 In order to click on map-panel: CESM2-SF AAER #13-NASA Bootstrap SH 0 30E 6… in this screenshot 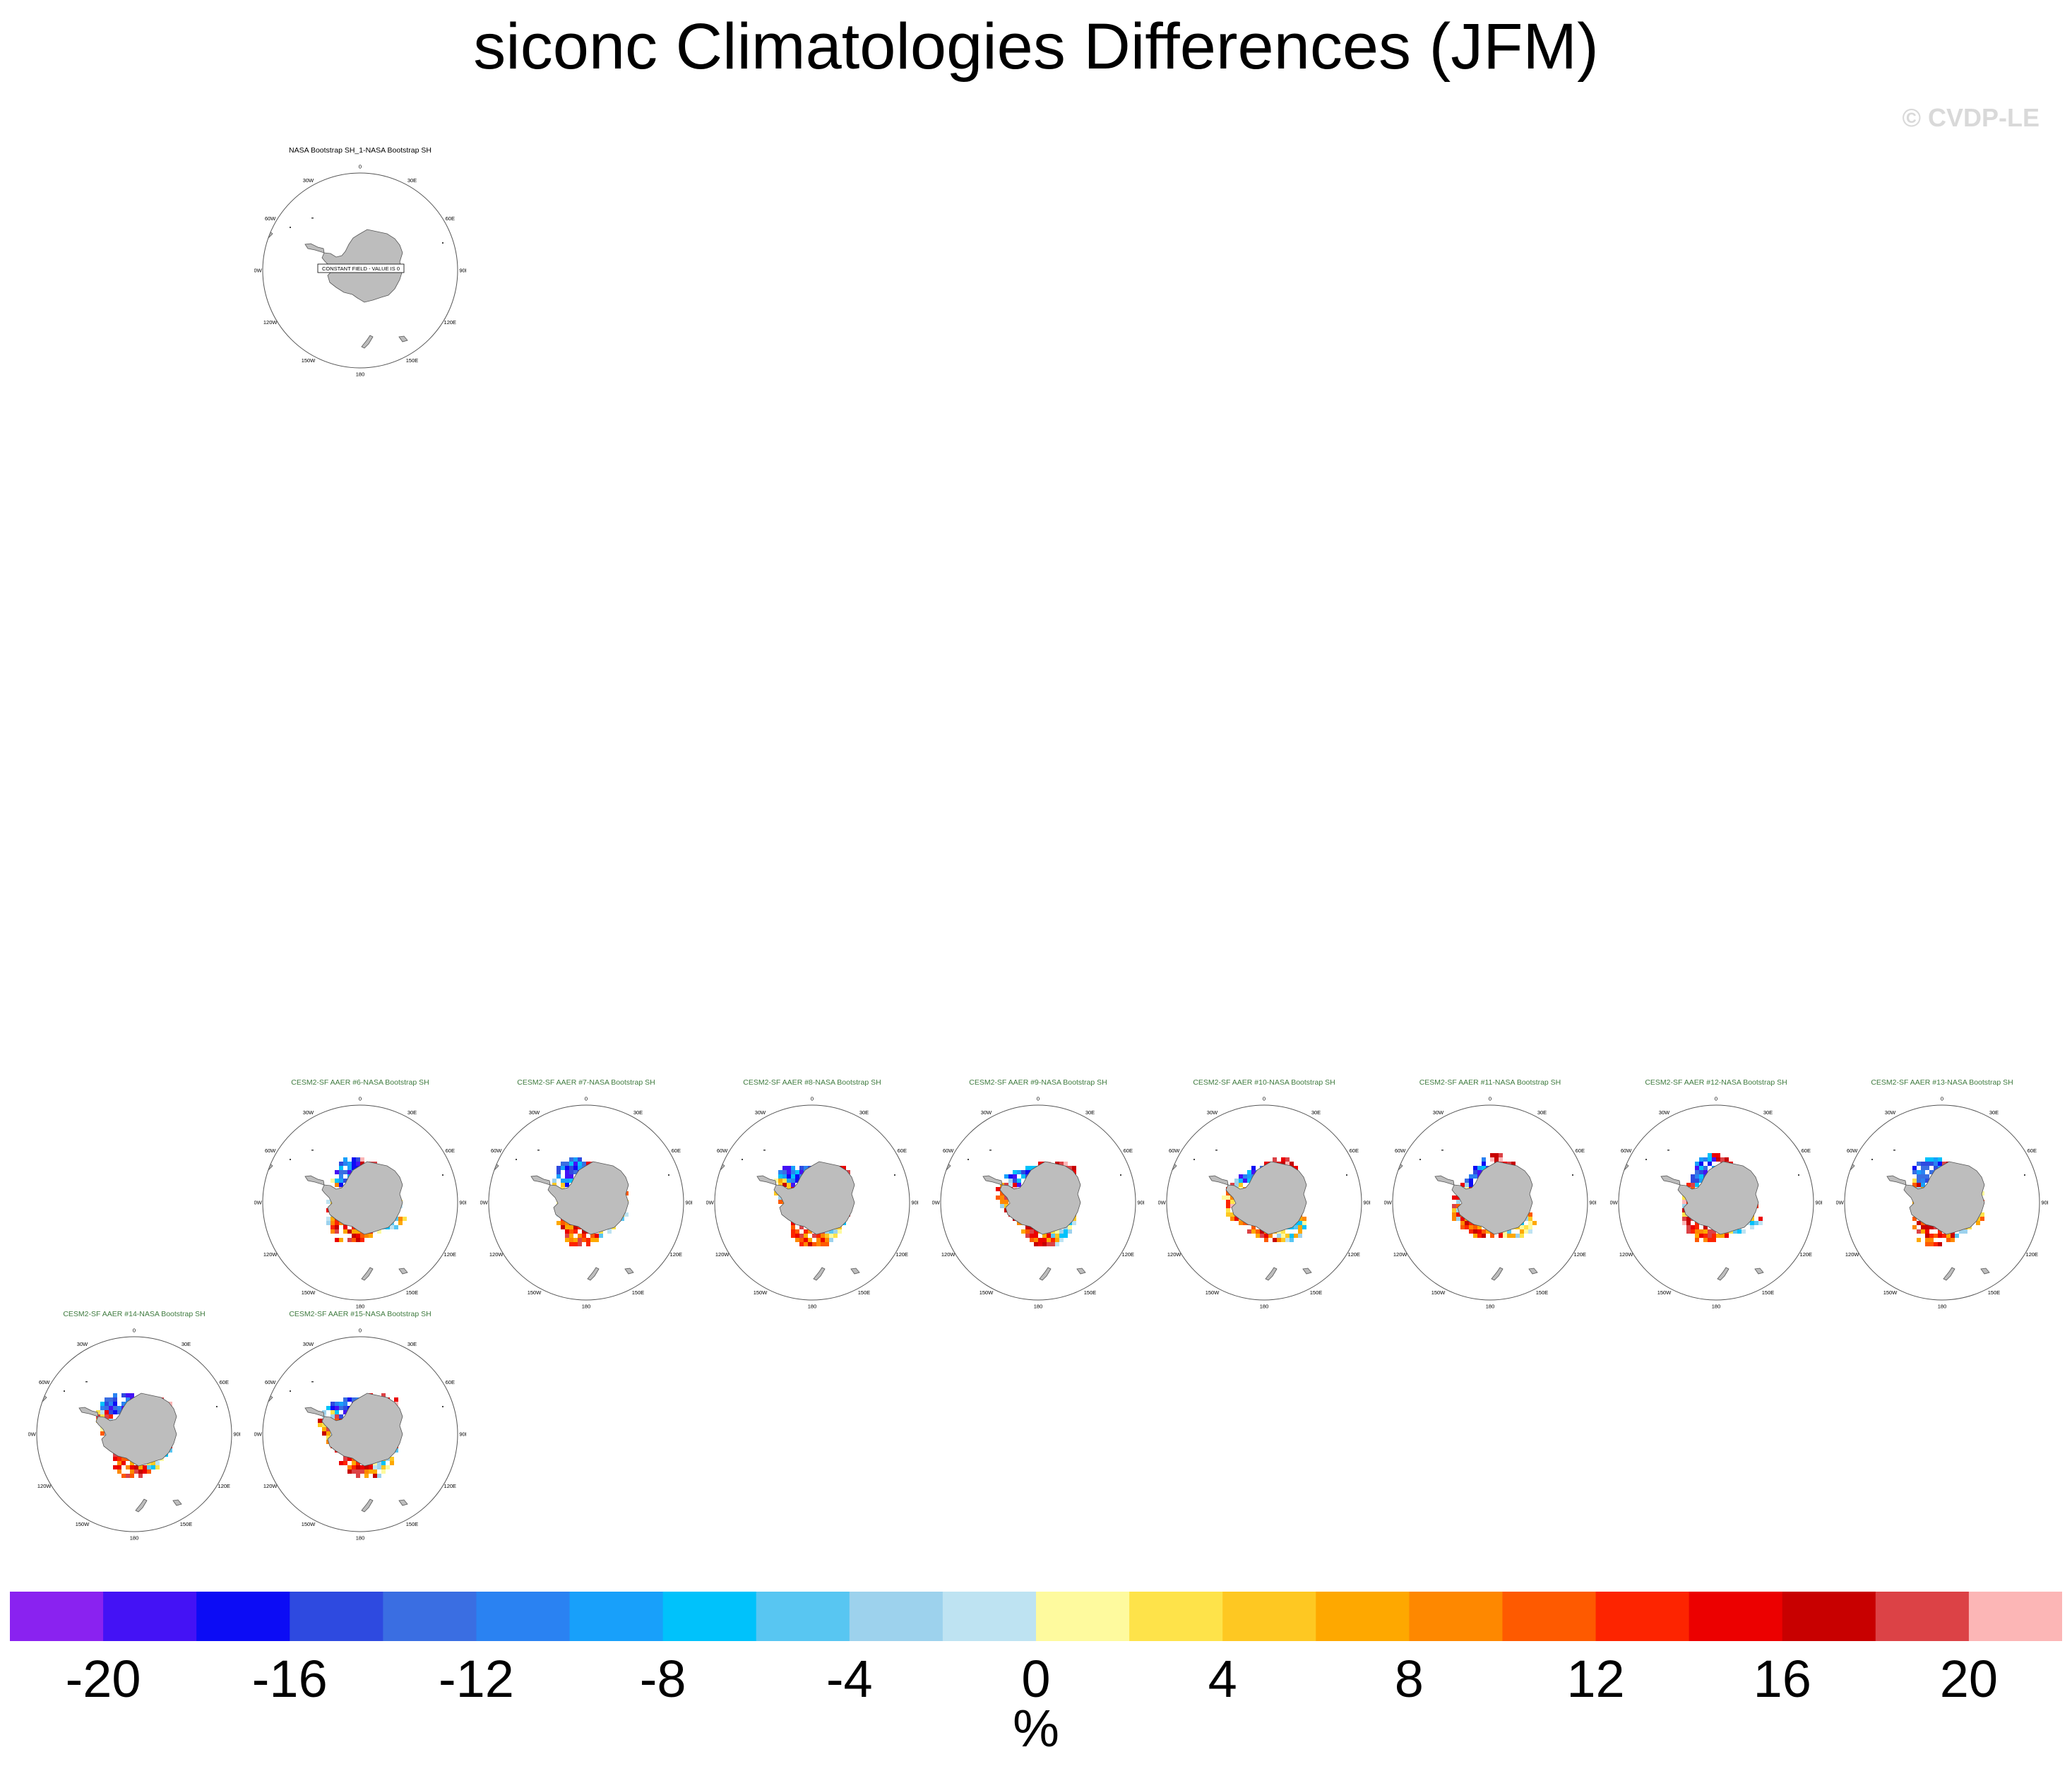, I will do `click(1942, 1194)`.